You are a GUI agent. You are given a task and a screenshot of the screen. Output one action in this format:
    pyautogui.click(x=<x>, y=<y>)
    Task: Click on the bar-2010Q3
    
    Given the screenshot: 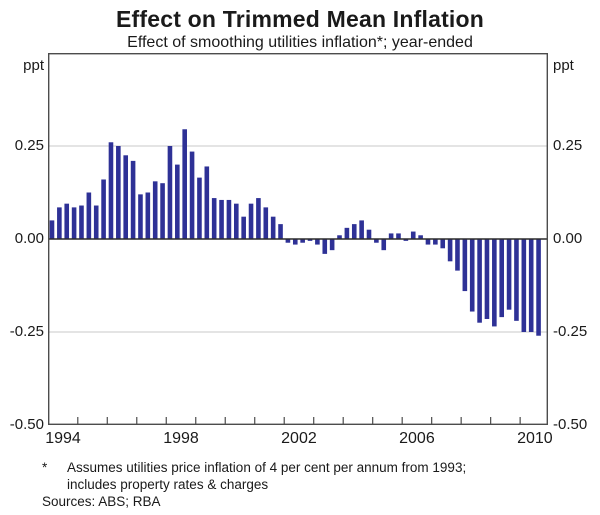 What is the action you would take?
    pyautogui.click(x=538, y=287)
    